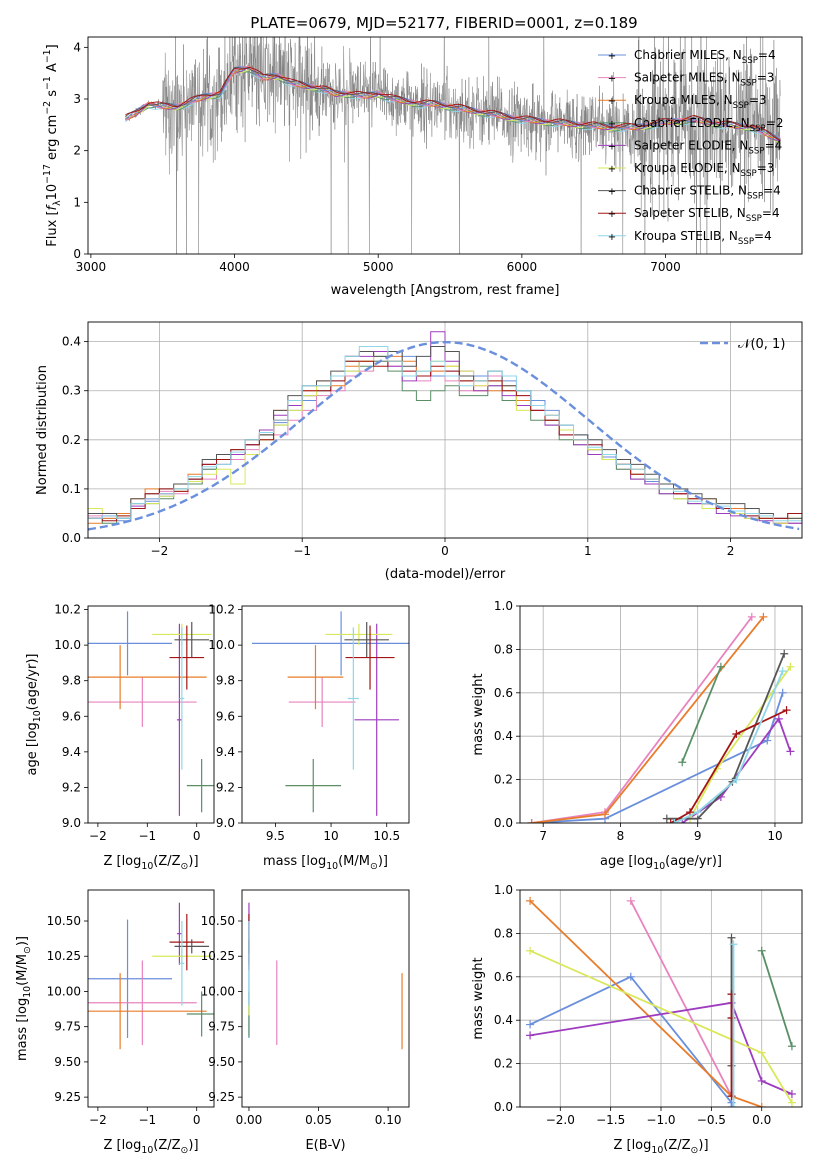 The image size is (819, 1170). I want to click on label-part: Chabrier ELODIE, N, so click(692, 123).